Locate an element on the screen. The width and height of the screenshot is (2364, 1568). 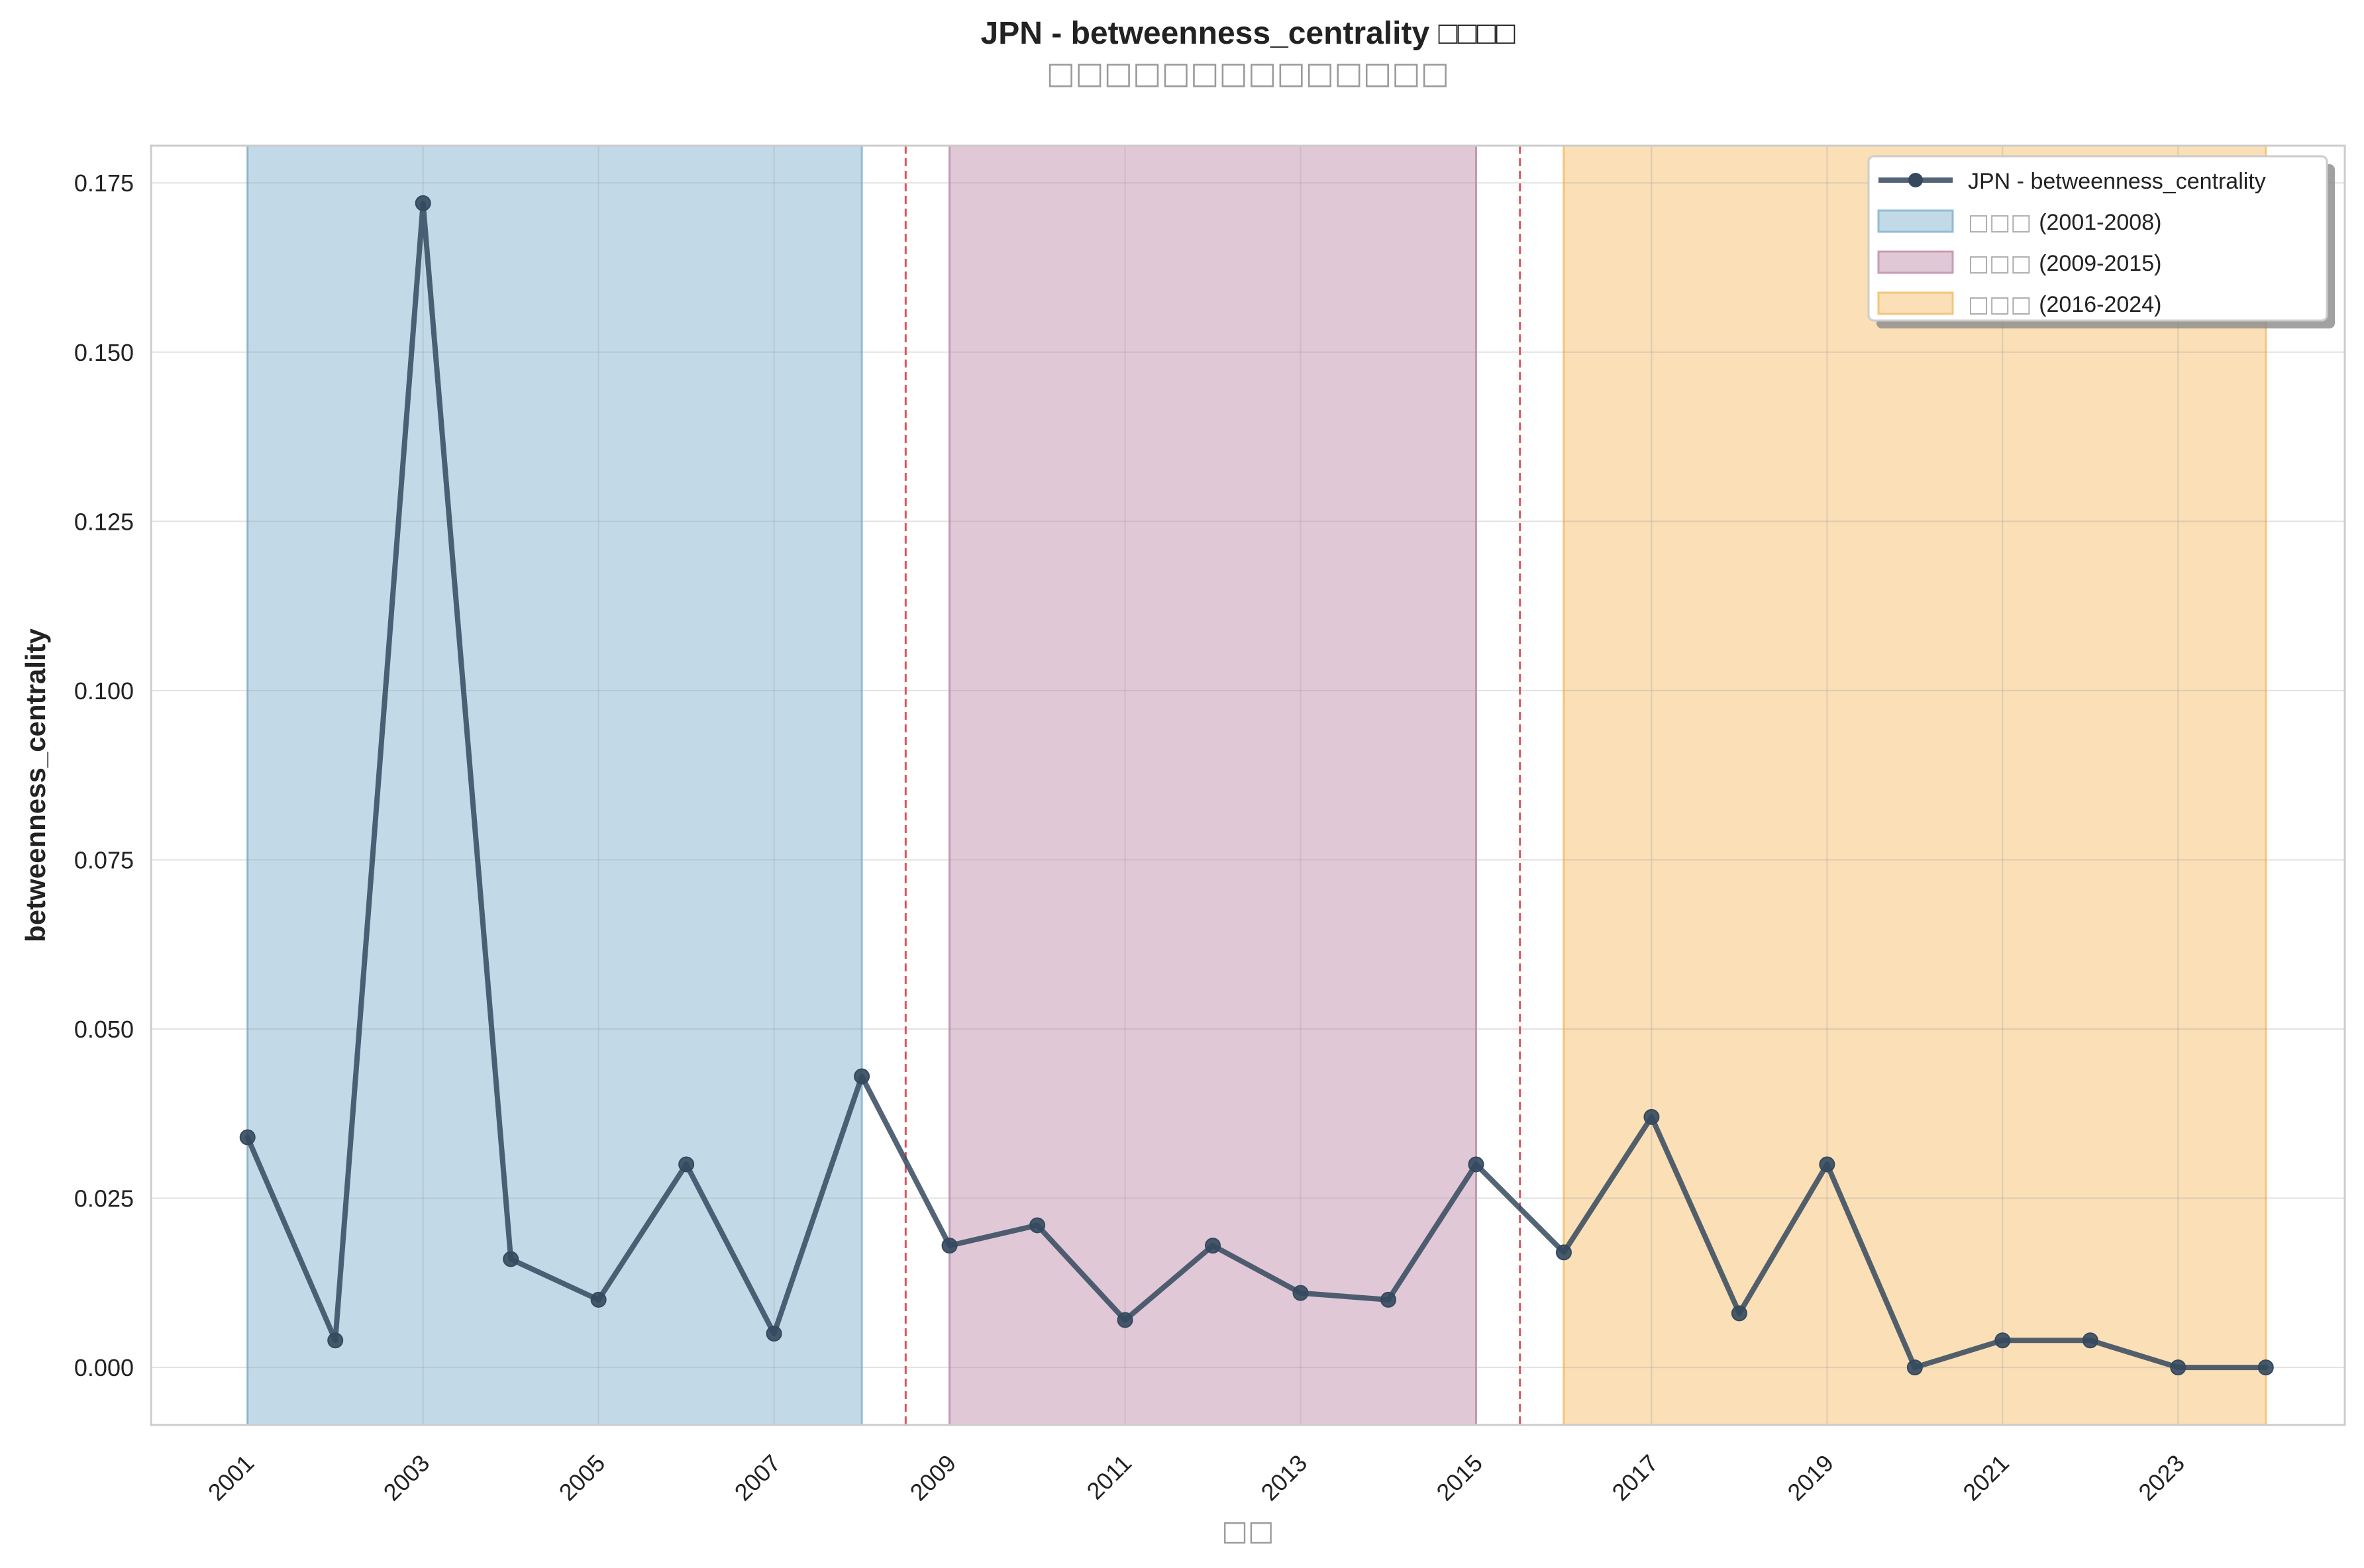
data-point-2017 is located at coordinates (1652, 1116).